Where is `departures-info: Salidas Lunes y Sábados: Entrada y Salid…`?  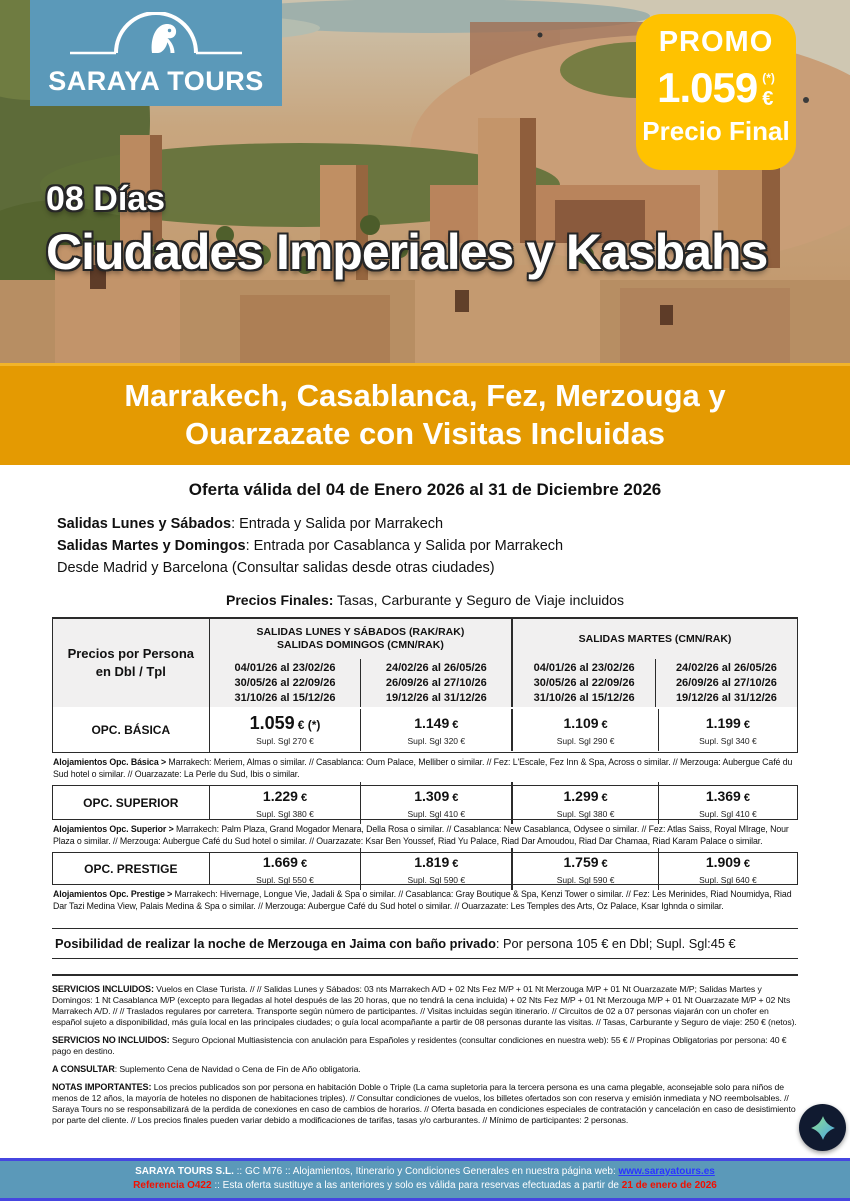 departures-info: Salidas Lunes y Sábados: Entrada y Salid… is located at coordinates (453, 546).